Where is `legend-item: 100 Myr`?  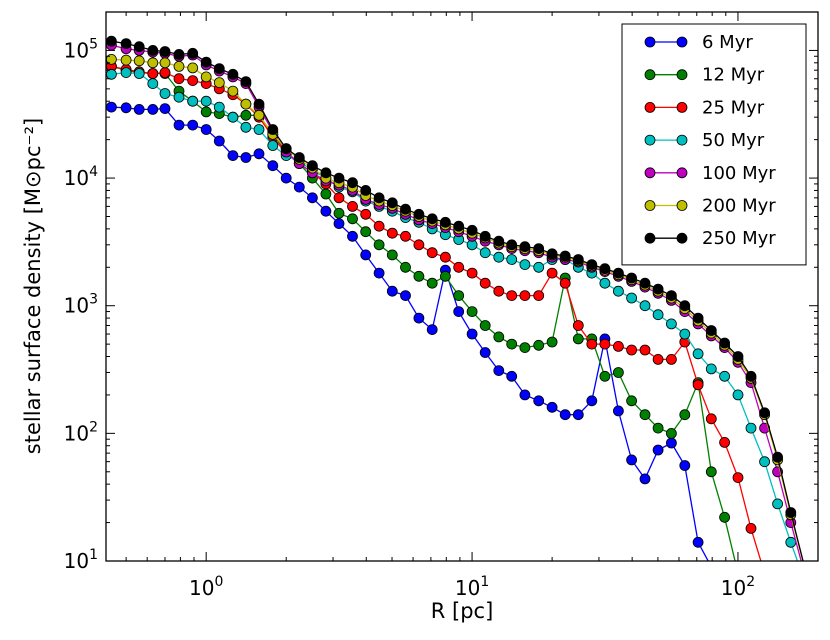
legend-item: 100 Myr is located at coordinates (710, 173).